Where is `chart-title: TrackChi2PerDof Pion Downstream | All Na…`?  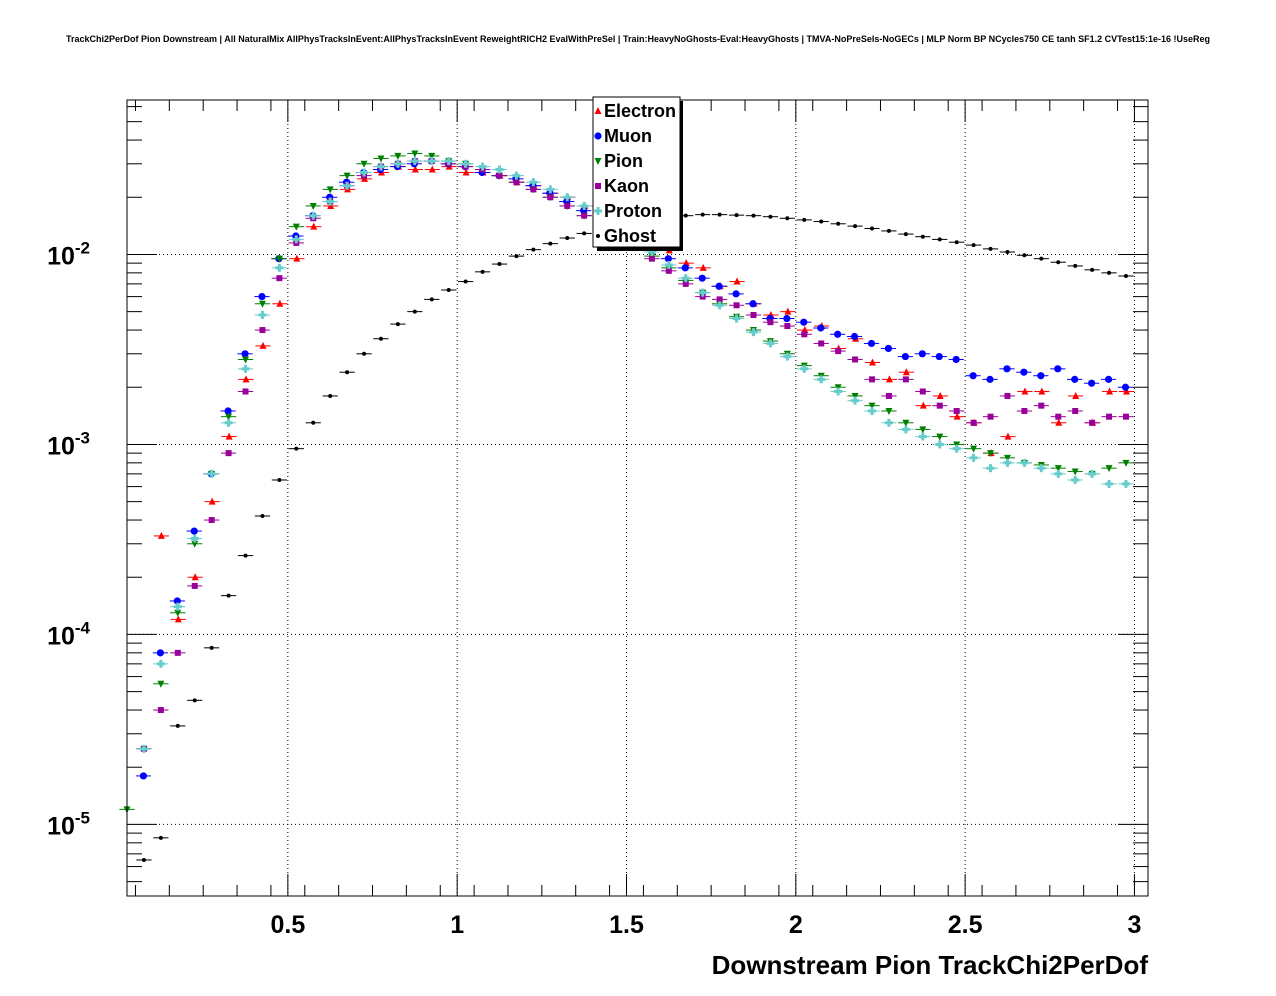
chart-title: TrackChi2PerDof Pion Downstream | All Na… is located at coordinates (638, 39).